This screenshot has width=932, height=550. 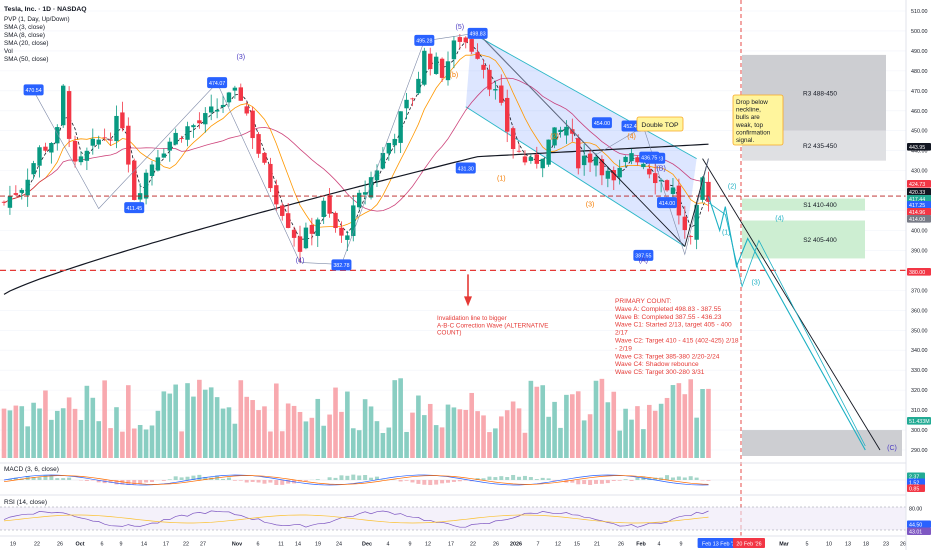 What do you see at coordinates (356, 519) in the screenshot?
I see `rsi-pane` at bounding box center [356, 519].